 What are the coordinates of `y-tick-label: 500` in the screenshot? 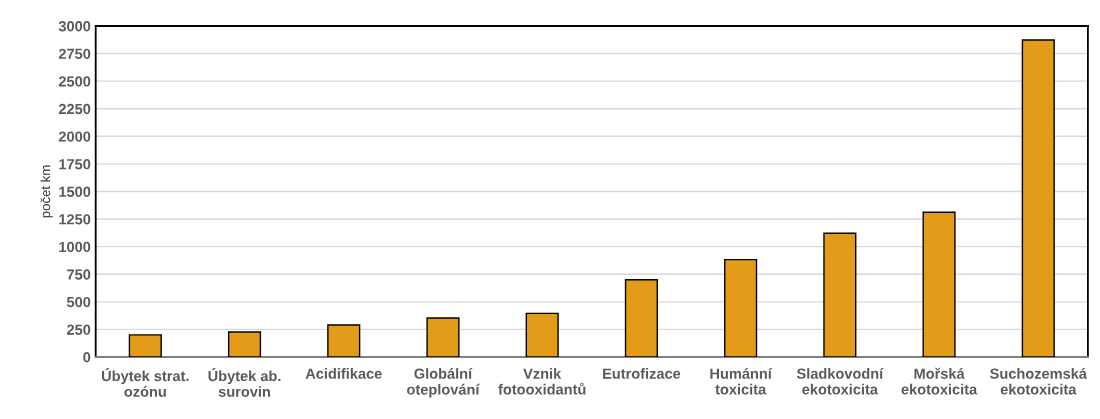 It's located at (78, 302).